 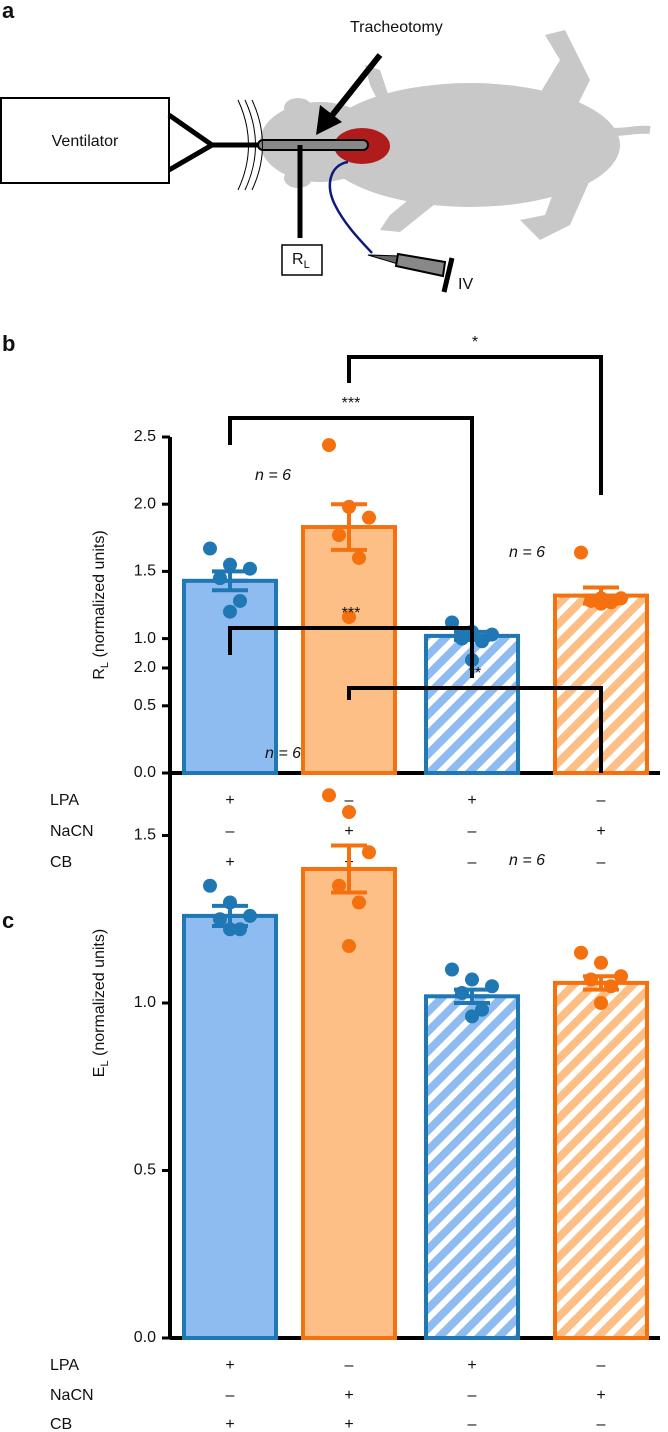 I want to click on diagram-label: L, so click(x=307, y=265).